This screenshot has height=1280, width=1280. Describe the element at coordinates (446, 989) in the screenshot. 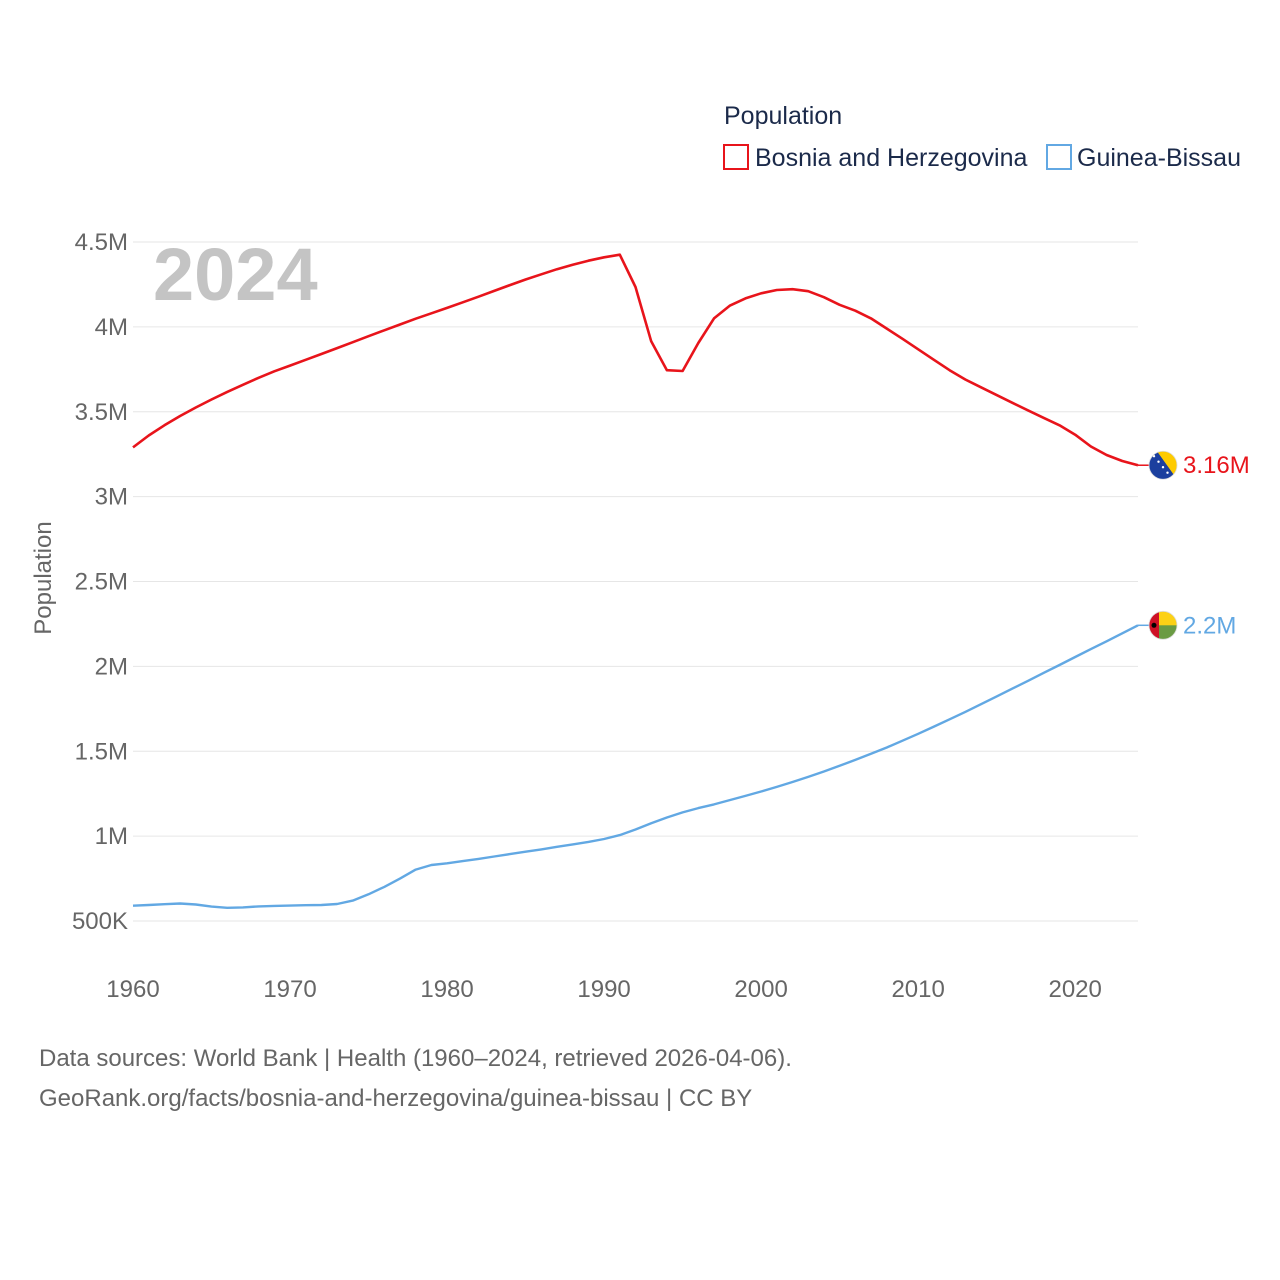

I see `x-tick-label: 1980` at that location.